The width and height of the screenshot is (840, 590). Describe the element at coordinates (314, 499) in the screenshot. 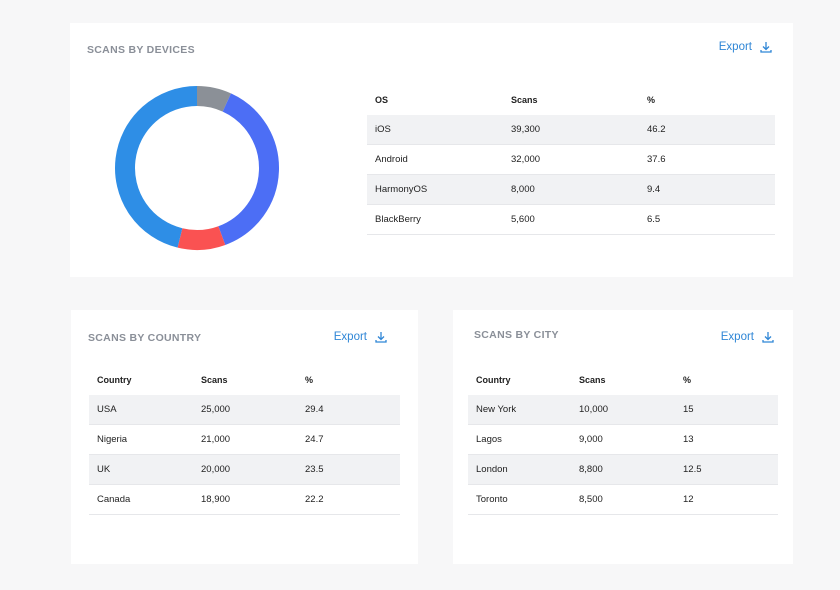

I see `cell-percent: 22.2` at that location.